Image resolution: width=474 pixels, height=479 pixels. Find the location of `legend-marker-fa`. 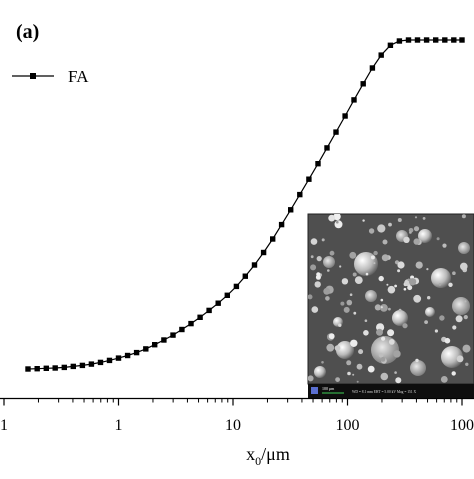

legend-marker-fa is located at coordinates (33, 76).